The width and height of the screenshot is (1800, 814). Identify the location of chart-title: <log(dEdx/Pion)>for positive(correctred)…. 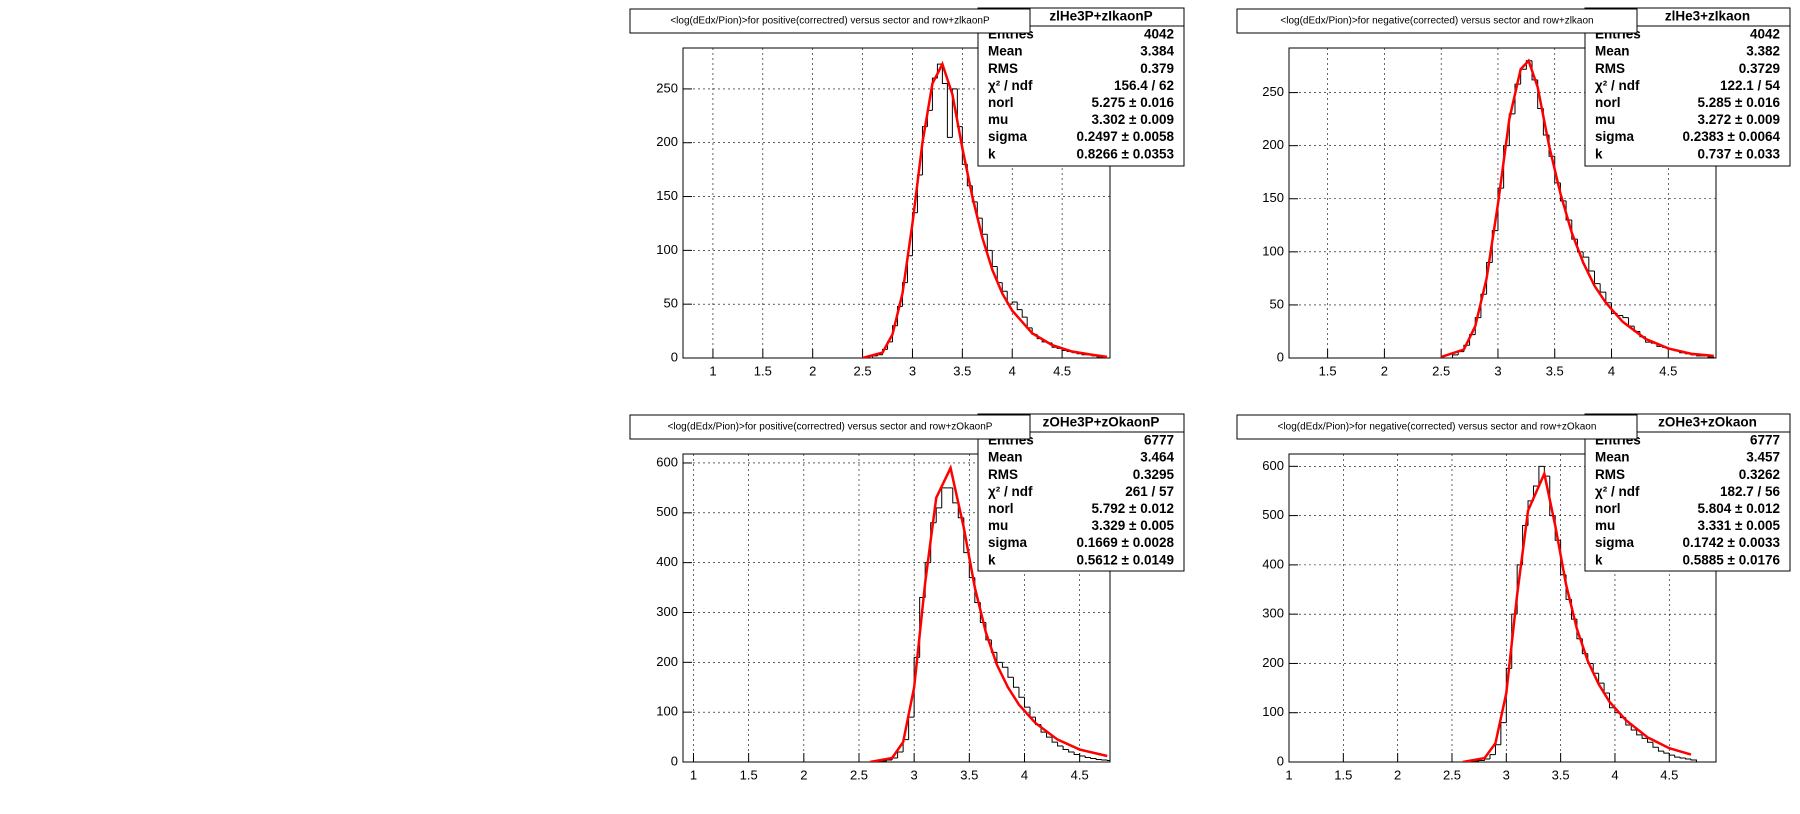
(830, 427).